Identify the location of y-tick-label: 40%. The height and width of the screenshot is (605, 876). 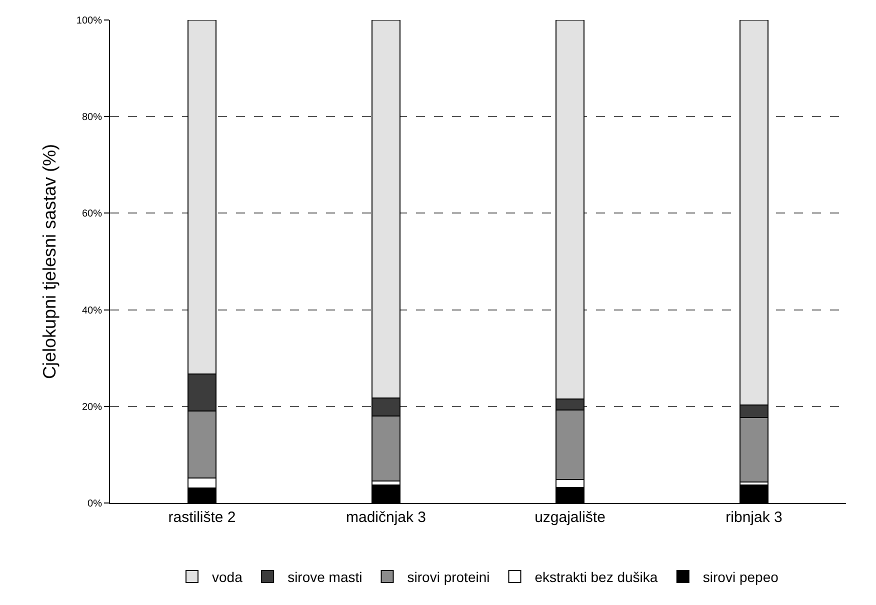
(92, 310).